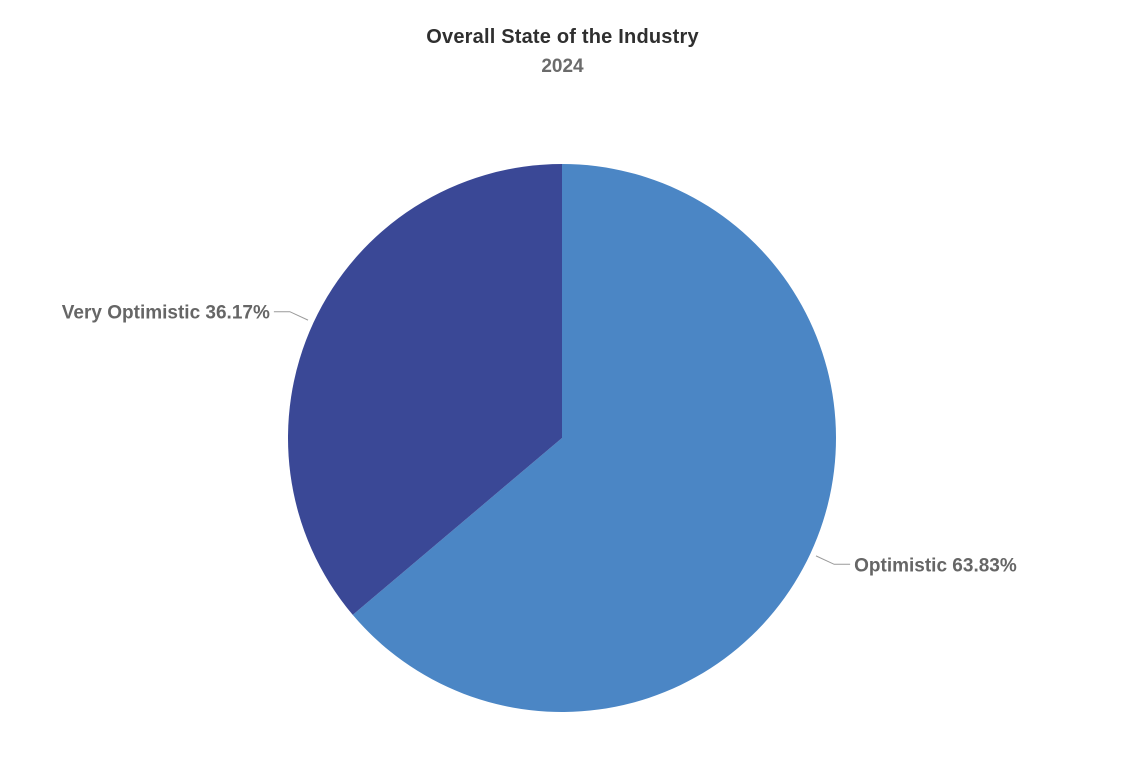 This screenshot has height=759, width=1125. What do you see at coordinates (562, 66) in the screenshot?
I see `chart-subtitle: 2024` at bounding box center [562, 66].